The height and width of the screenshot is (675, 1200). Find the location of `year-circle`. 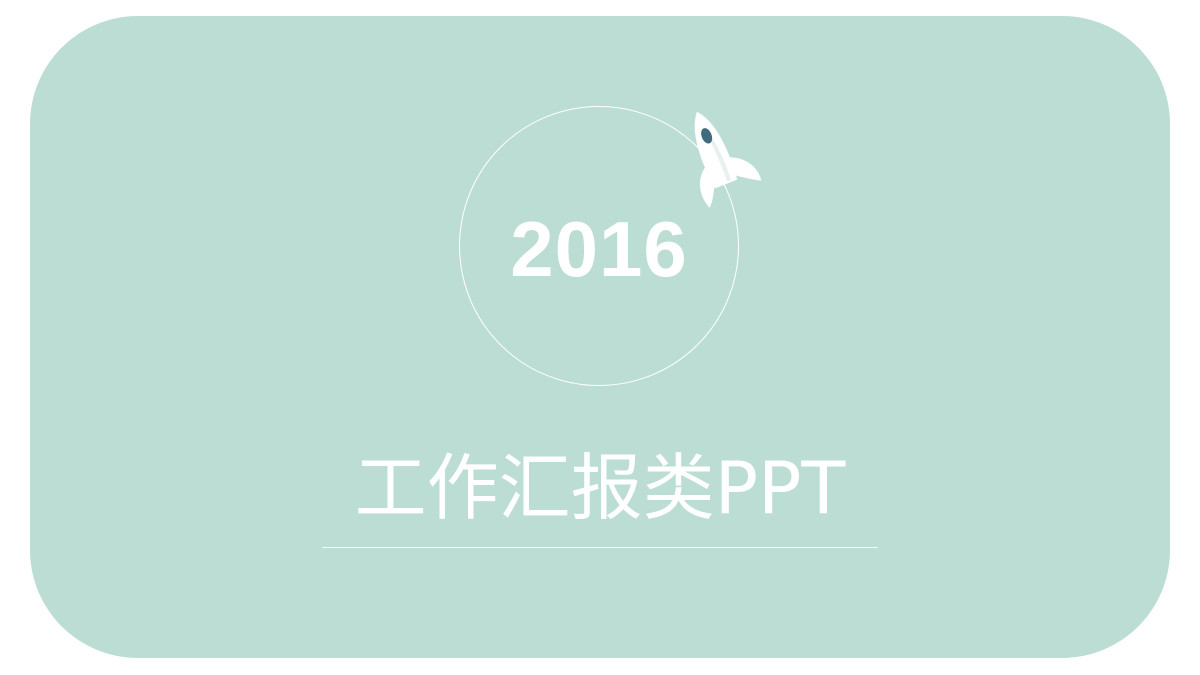

year-circle is located at coordinates (599, 246).